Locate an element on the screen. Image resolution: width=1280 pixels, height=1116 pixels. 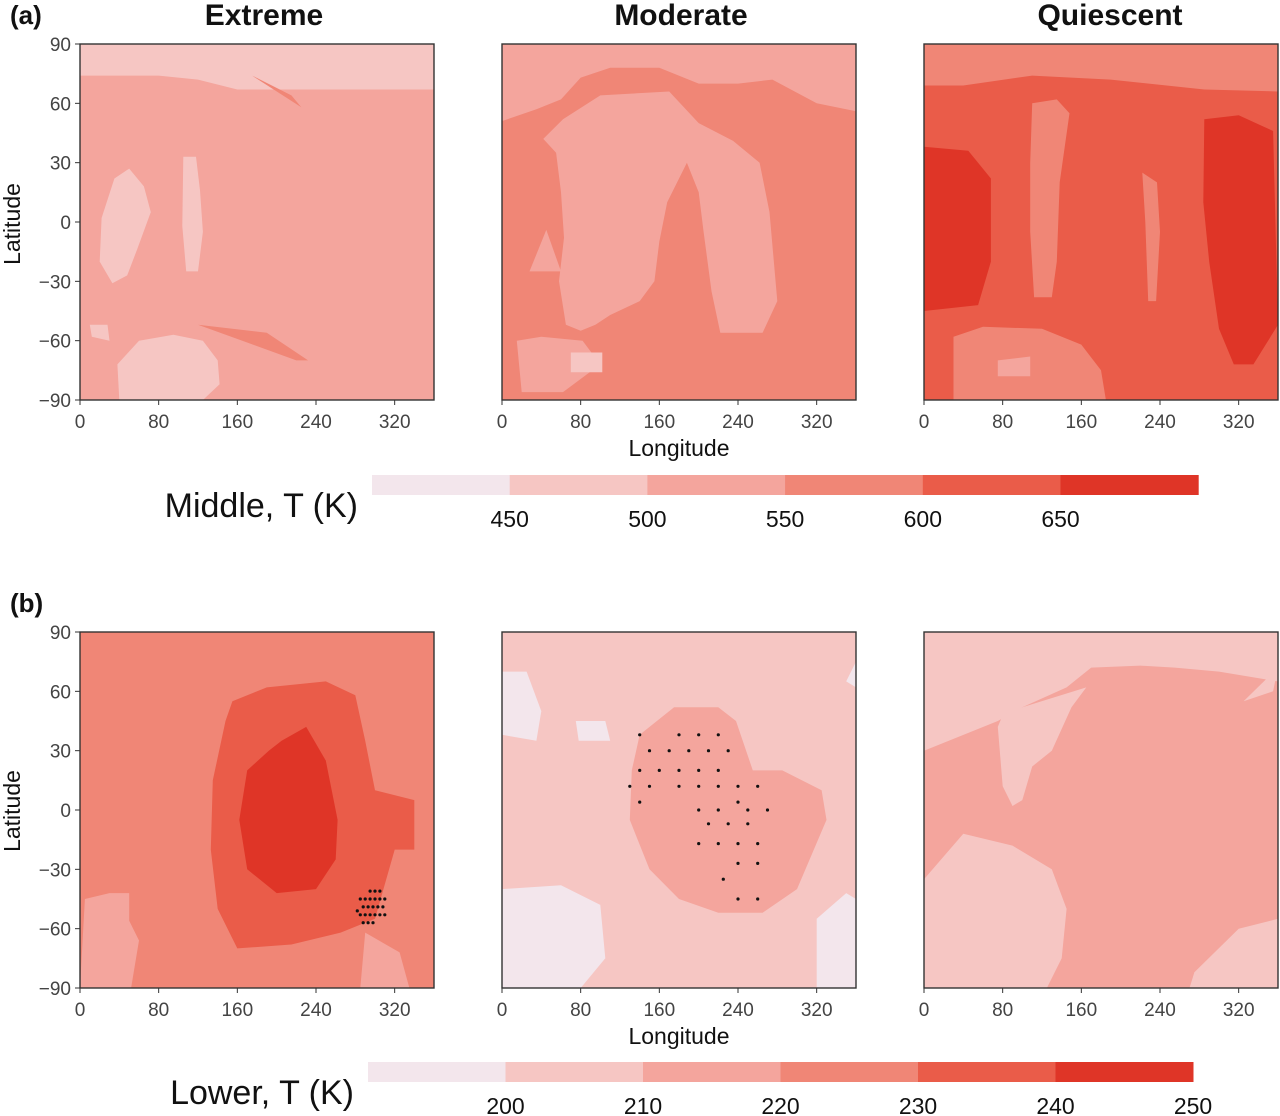
colorbar-tick-label: 220 is located at coordinates (780, 1104).